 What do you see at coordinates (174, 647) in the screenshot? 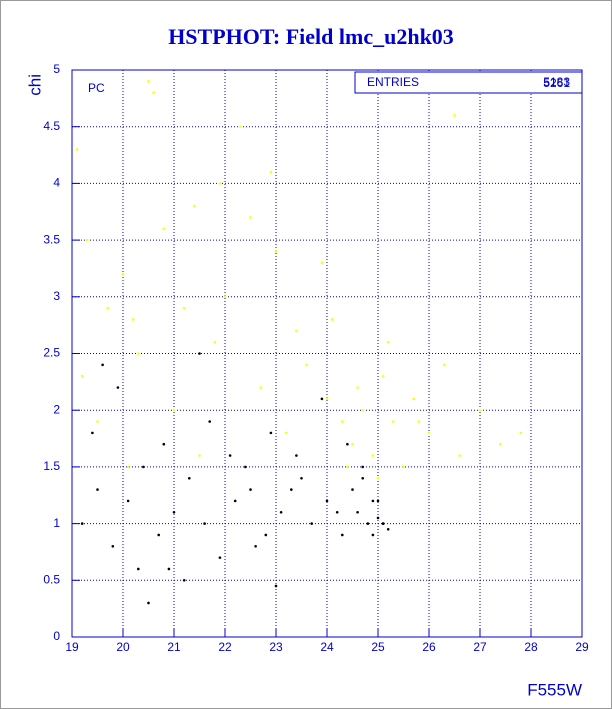
I see `x-tick-label: 21` at bounding box center [174, 647].